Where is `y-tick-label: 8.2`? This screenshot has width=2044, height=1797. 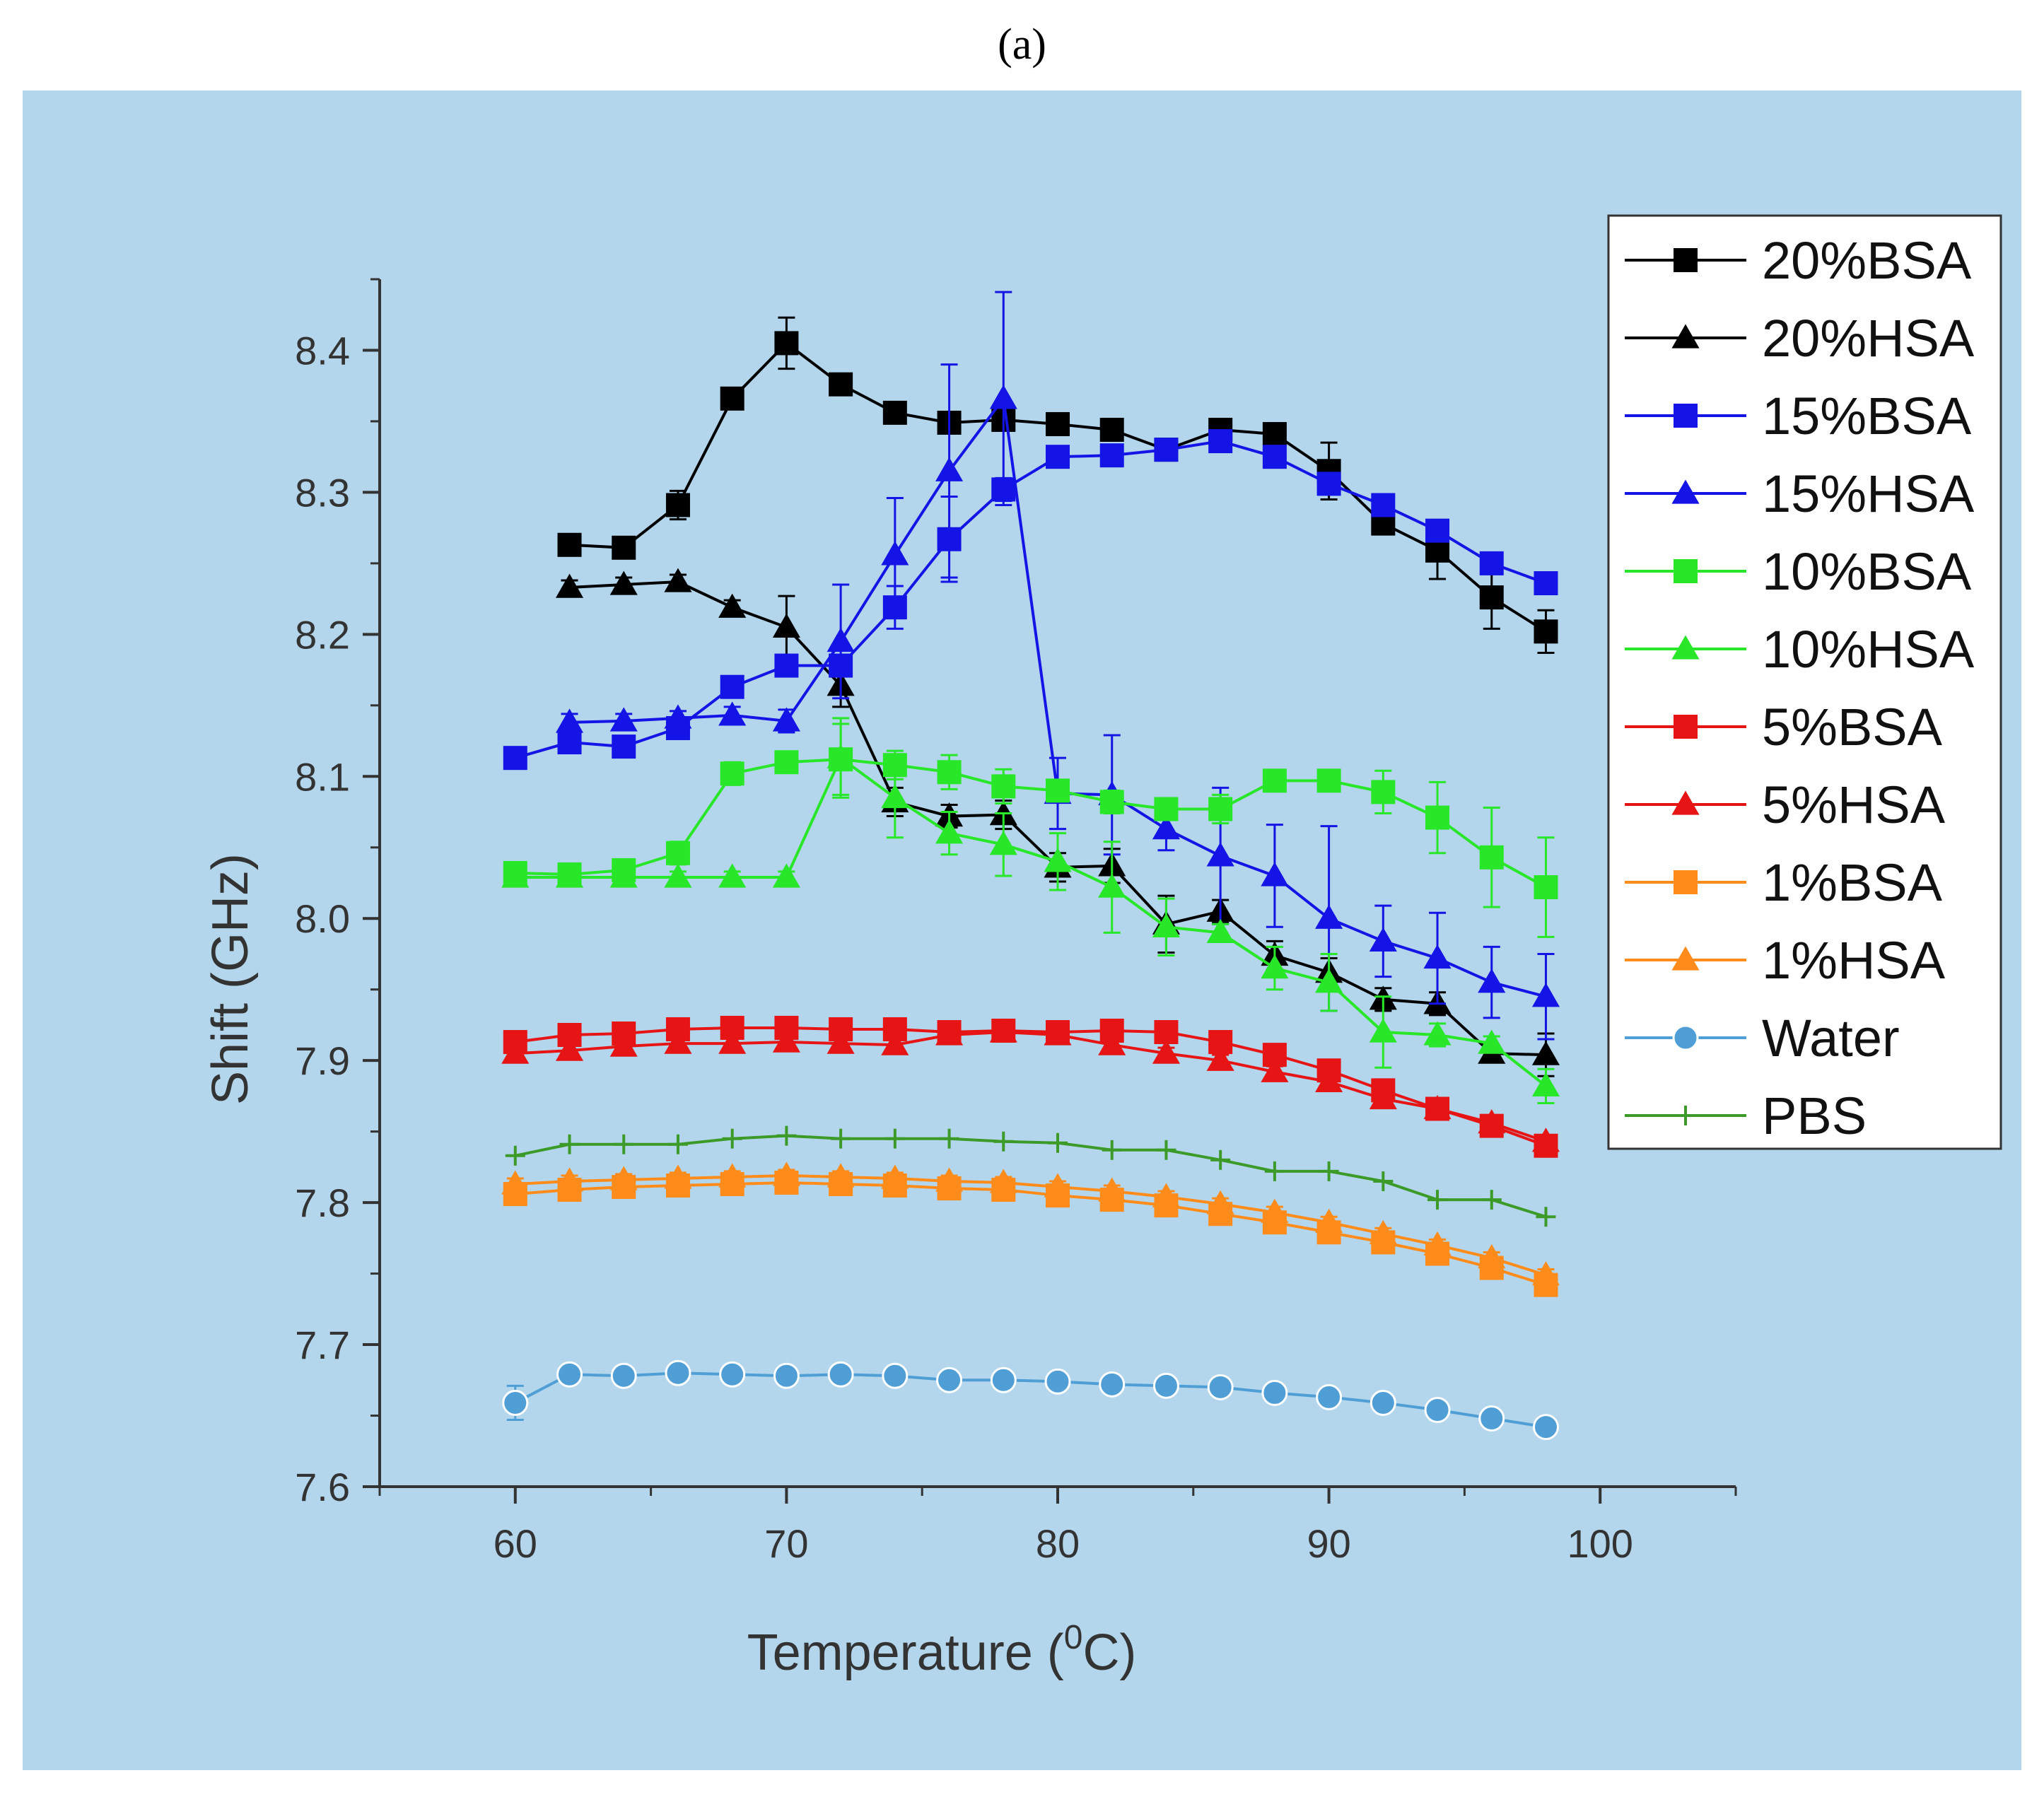 y-tick-label: 8.2 is located at coordinates (322, 634).